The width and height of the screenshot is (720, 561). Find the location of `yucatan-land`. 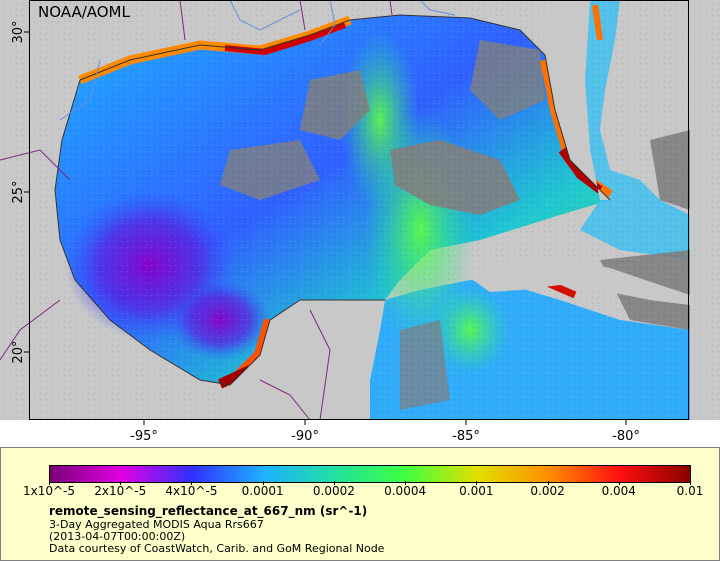

yucatan-land is located at coordinates (307, 360).